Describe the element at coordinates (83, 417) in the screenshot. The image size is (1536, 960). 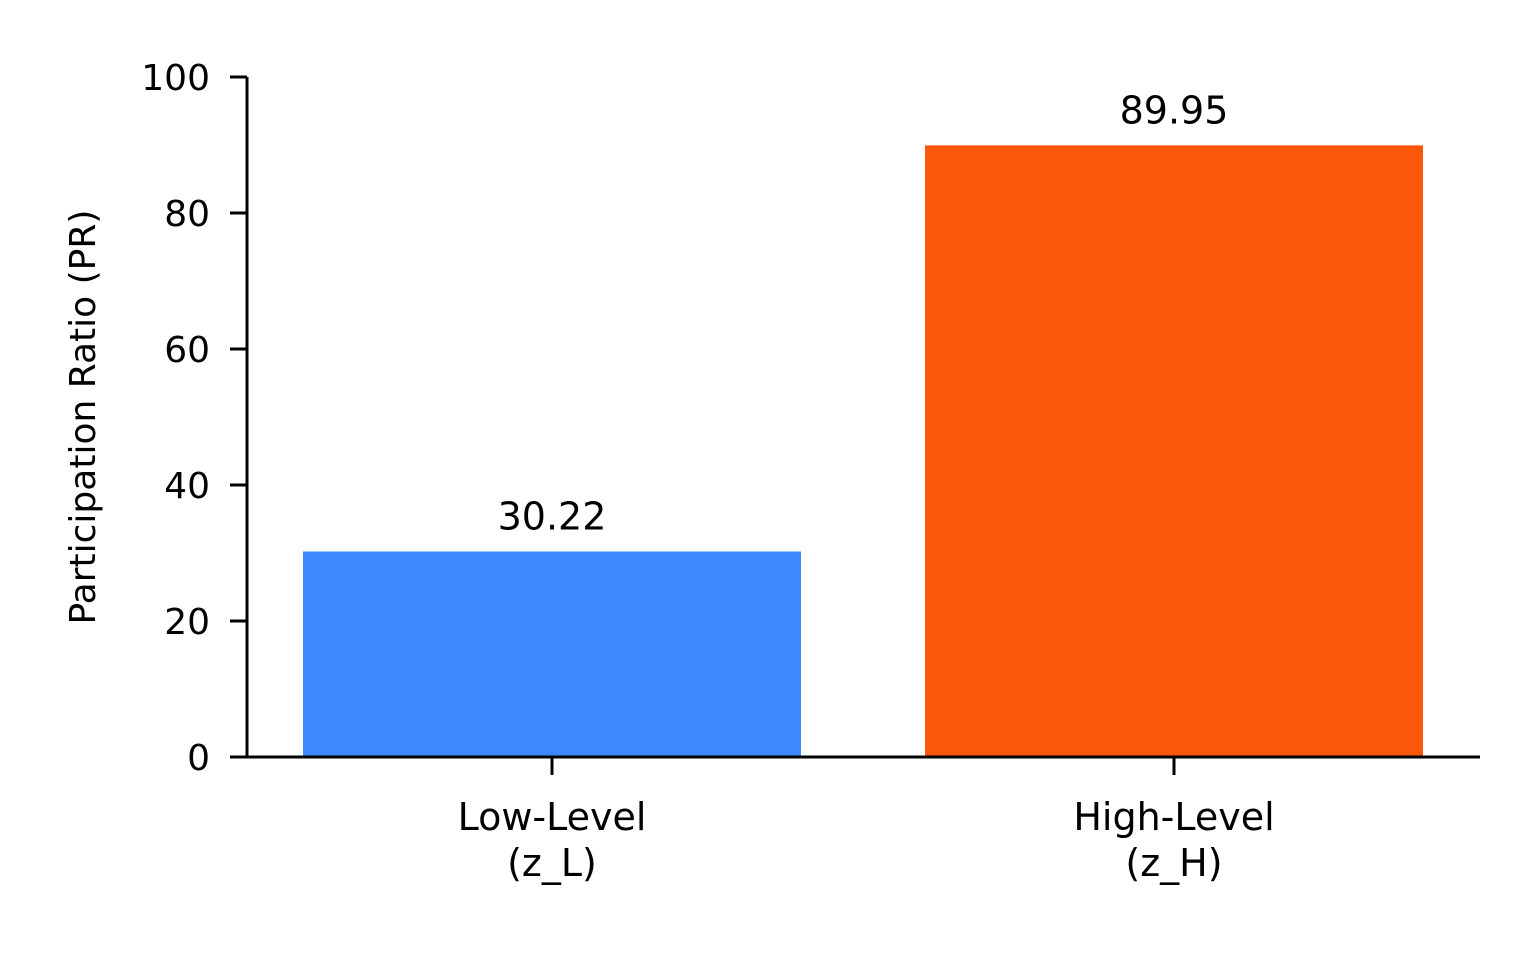
I see `y-axis-title: Participation Ratio (PR)` at that location.